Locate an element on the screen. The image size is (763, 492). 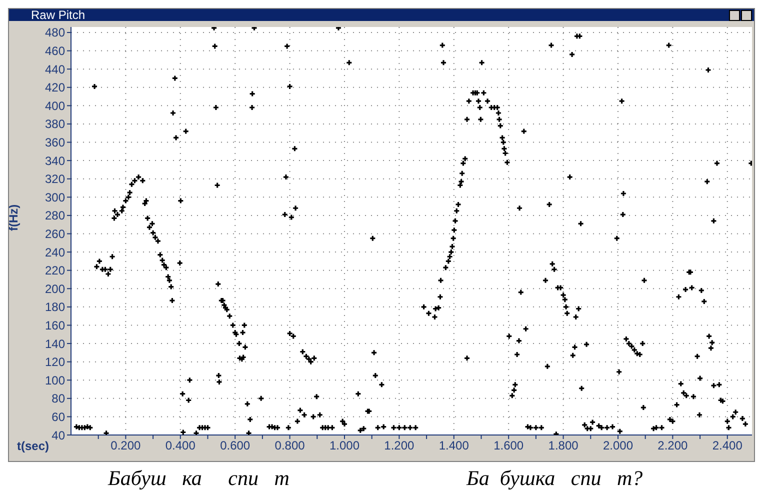
y-tick-label: 360 is located at coordinates (55, 143).